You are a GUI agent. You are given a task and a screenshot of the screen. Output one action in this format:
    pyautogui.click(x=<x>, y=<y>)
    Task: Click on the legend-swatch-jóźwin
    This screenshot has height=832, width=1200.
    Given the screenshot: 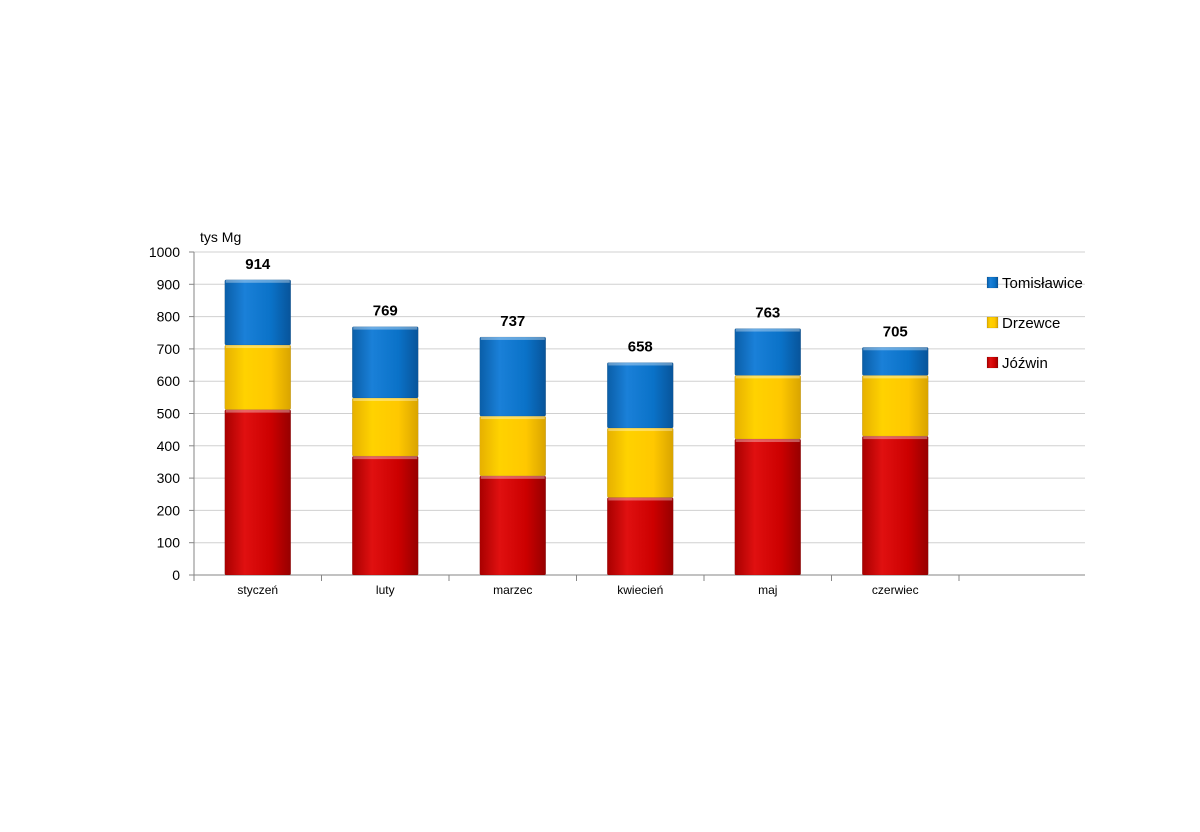 What is the action you would take?
    pyautogui.click(x=992, y=362)
    